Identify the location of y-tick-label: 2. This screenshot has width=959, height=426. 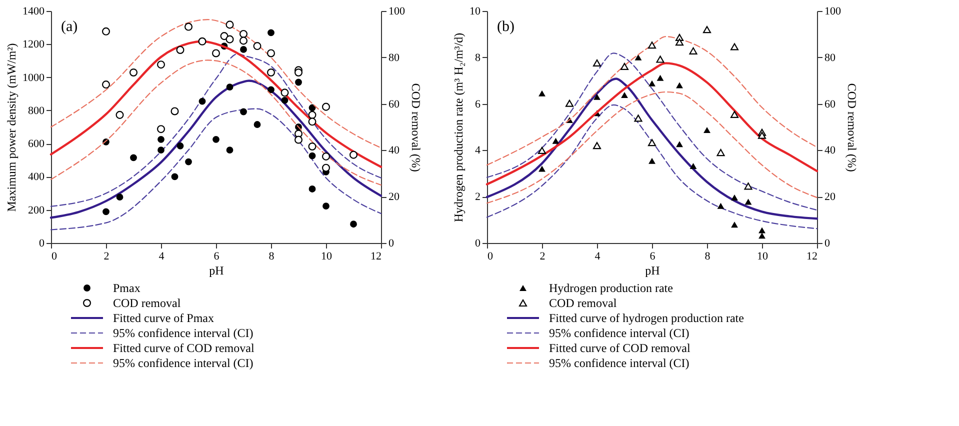
(477, 197).